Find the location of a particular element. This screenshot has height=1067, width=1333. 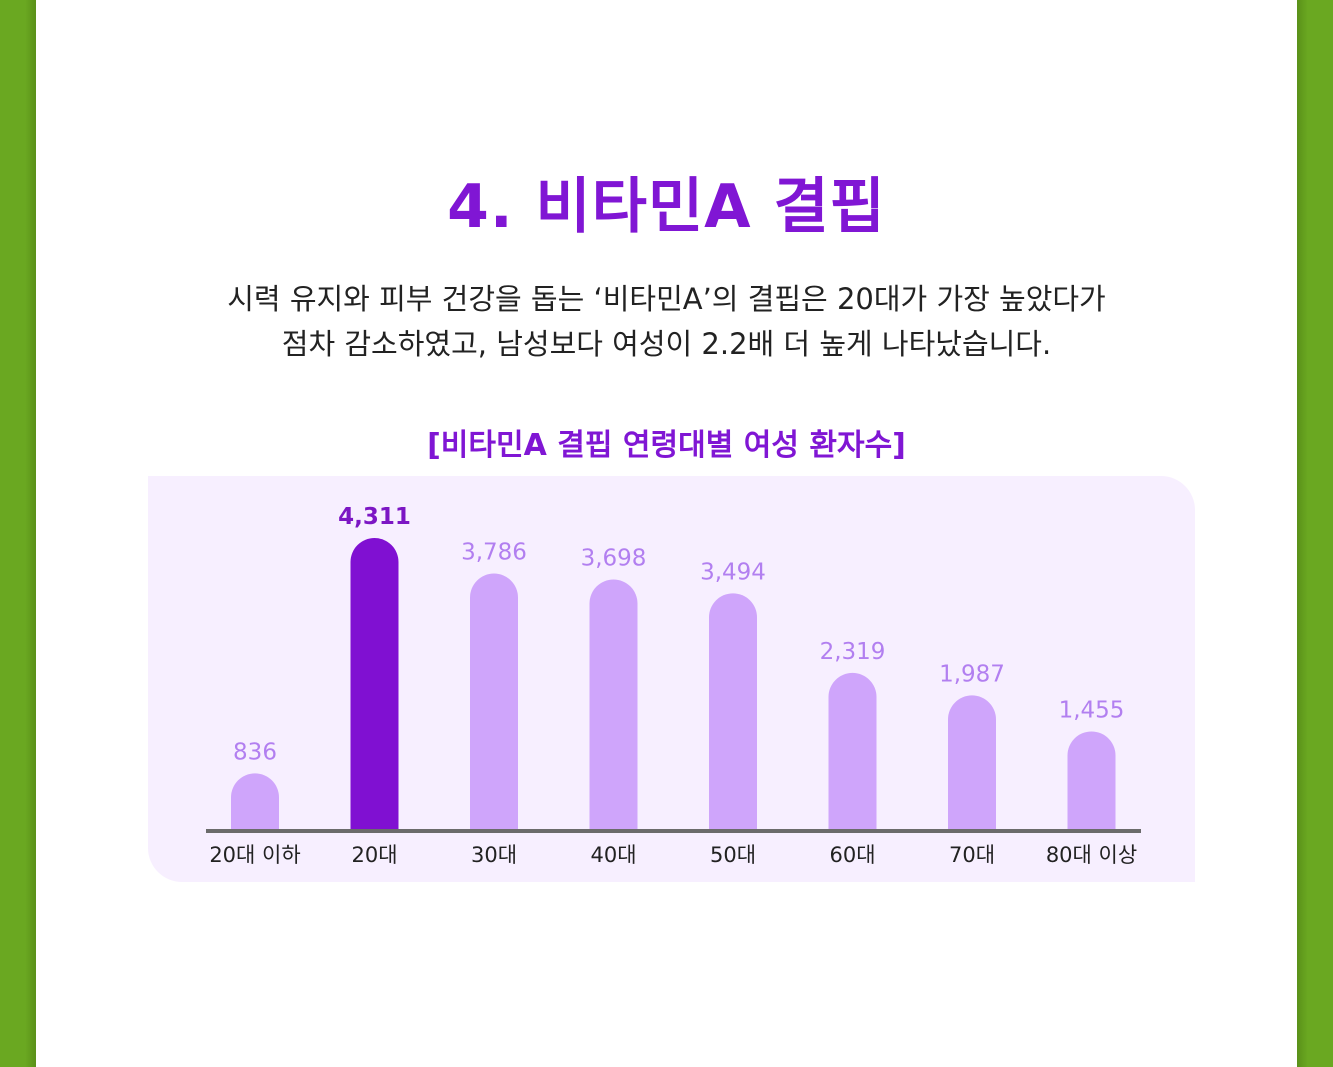

page-title: 4. 비타민A 결핍 is located at coordinates (666, 207).